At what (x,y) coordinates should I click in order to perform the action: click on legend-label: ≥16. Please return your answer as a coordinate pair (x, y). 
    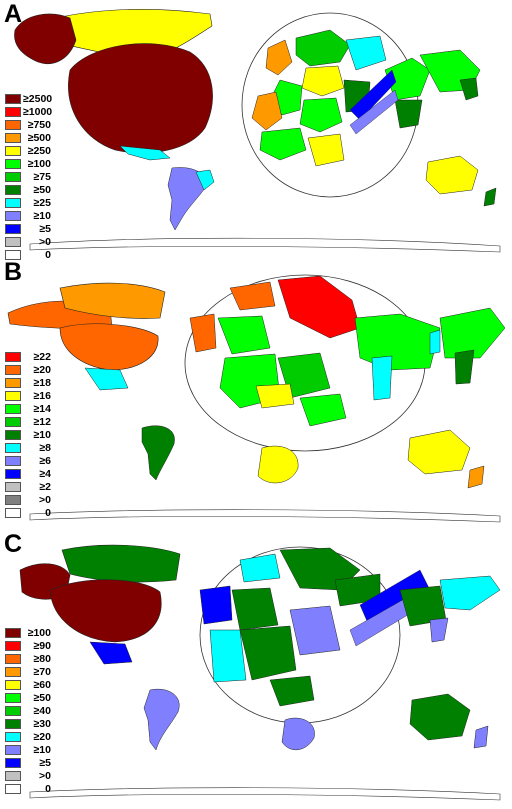
    Looking at the image, I should click on (42, 395).